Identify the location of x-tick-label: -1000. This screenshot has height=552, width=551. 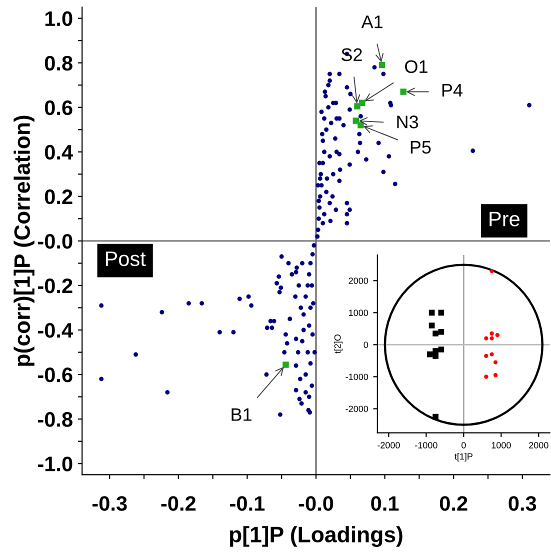
(426, 445).